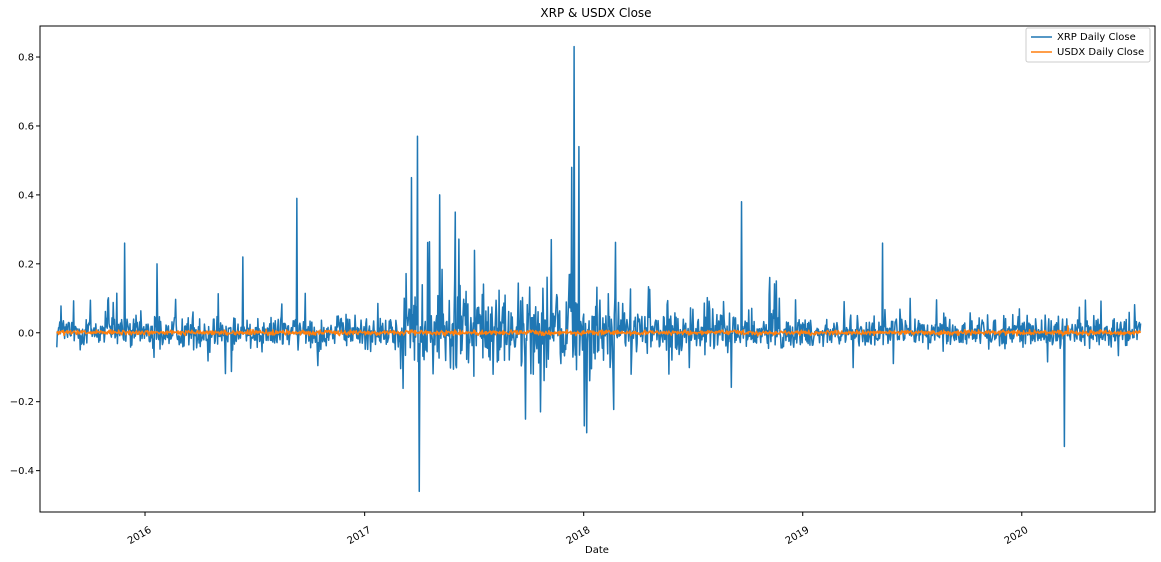  I want to click on x-axis: 2016 2017 2018 2019 2020, so click(578, 529).